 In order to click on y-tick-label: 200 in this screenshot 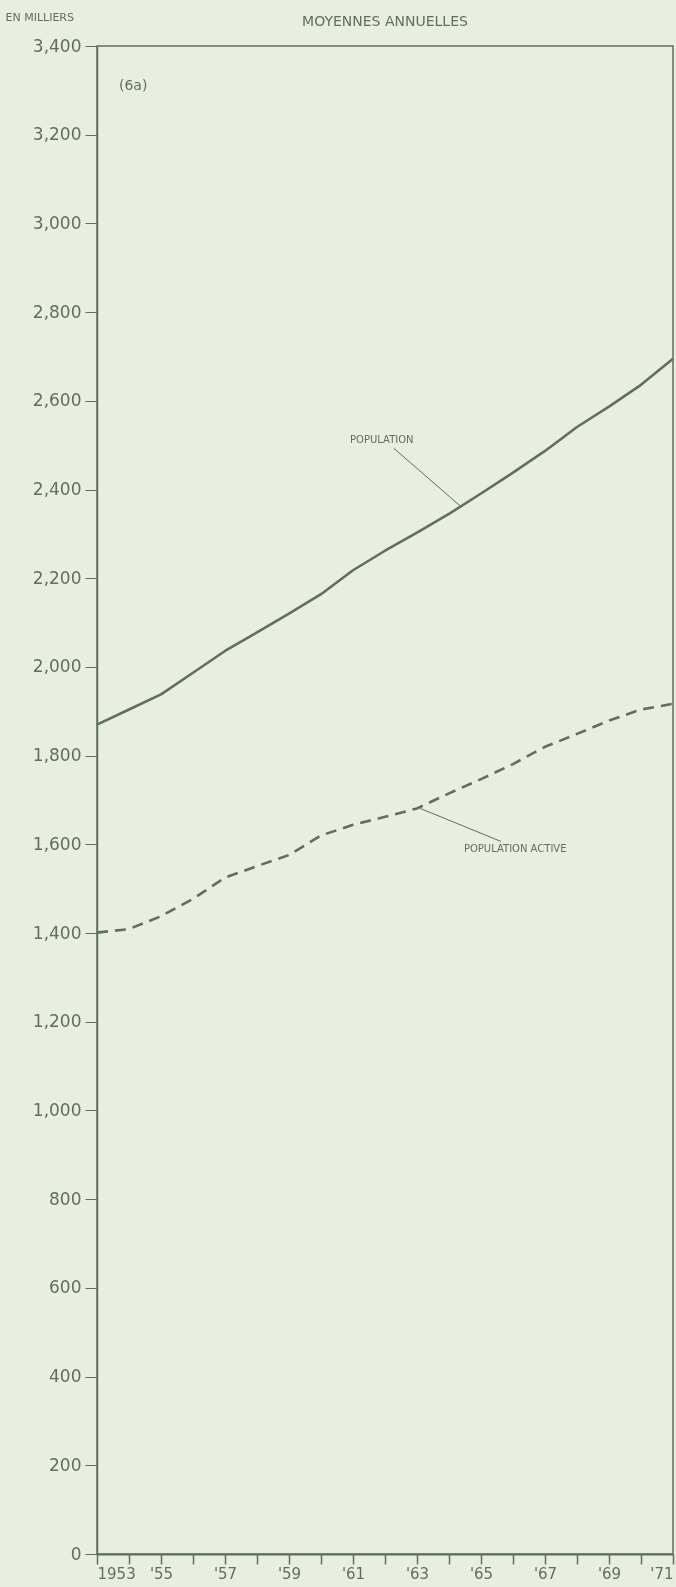, I will do `click(65, 1464)`.